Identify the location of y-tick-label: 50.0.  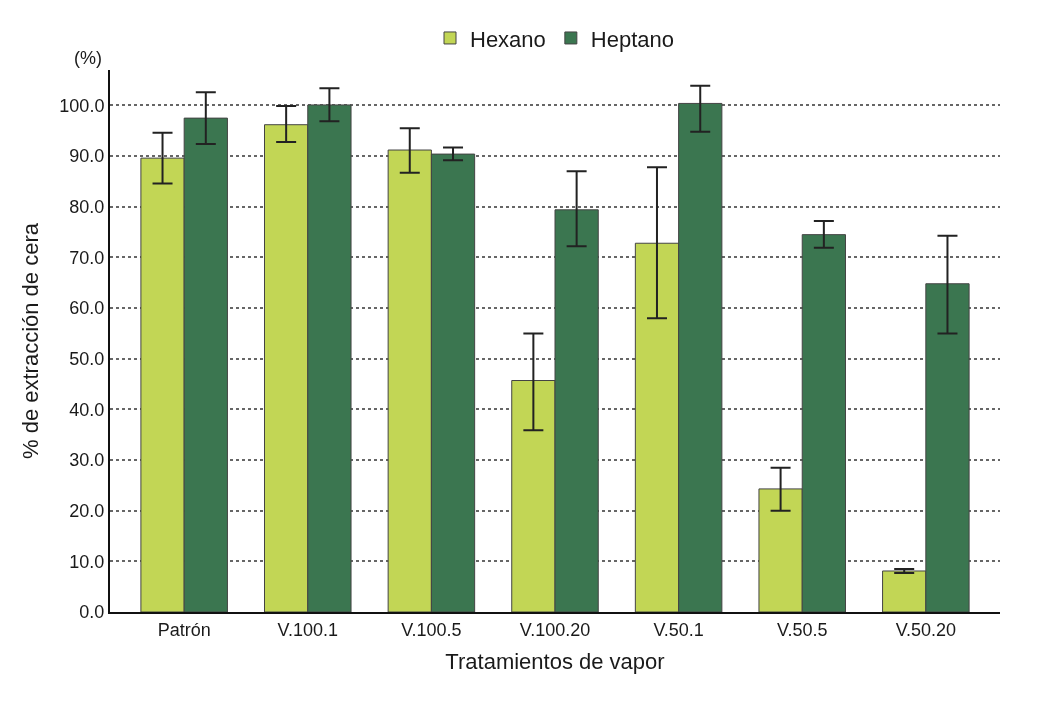
(87, 359).